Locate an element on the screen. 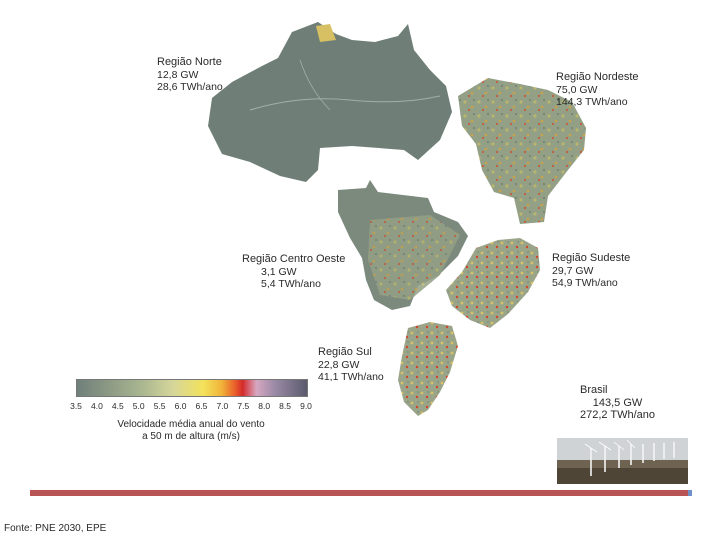 This screenshot has width=720, height=540. label-sul: Região Sul 22,8 GW 41,1 TWh/ano is located at coordinates (351, 365).